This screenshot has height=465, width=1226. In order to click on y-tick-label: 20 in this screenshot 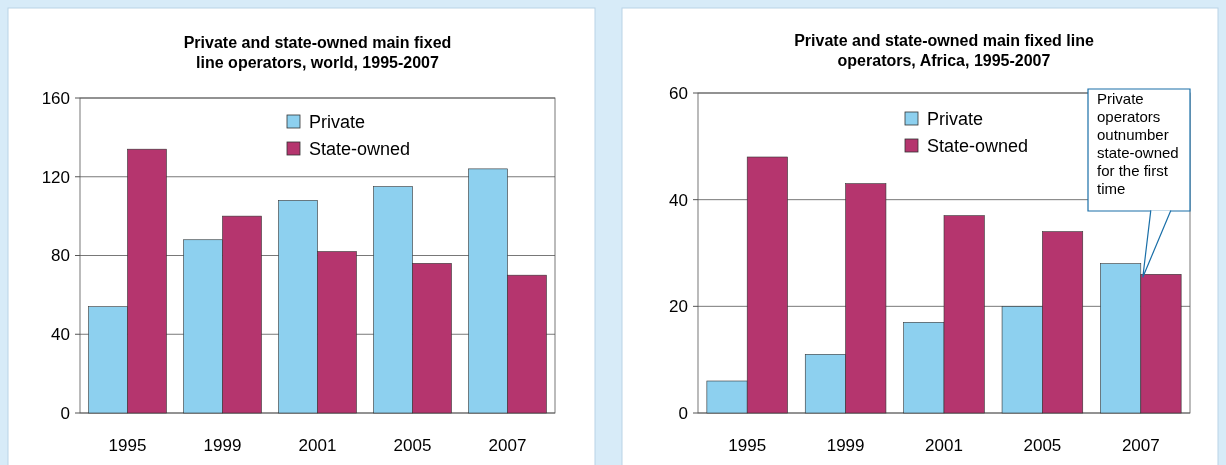, I will do `click(678, 307)`.